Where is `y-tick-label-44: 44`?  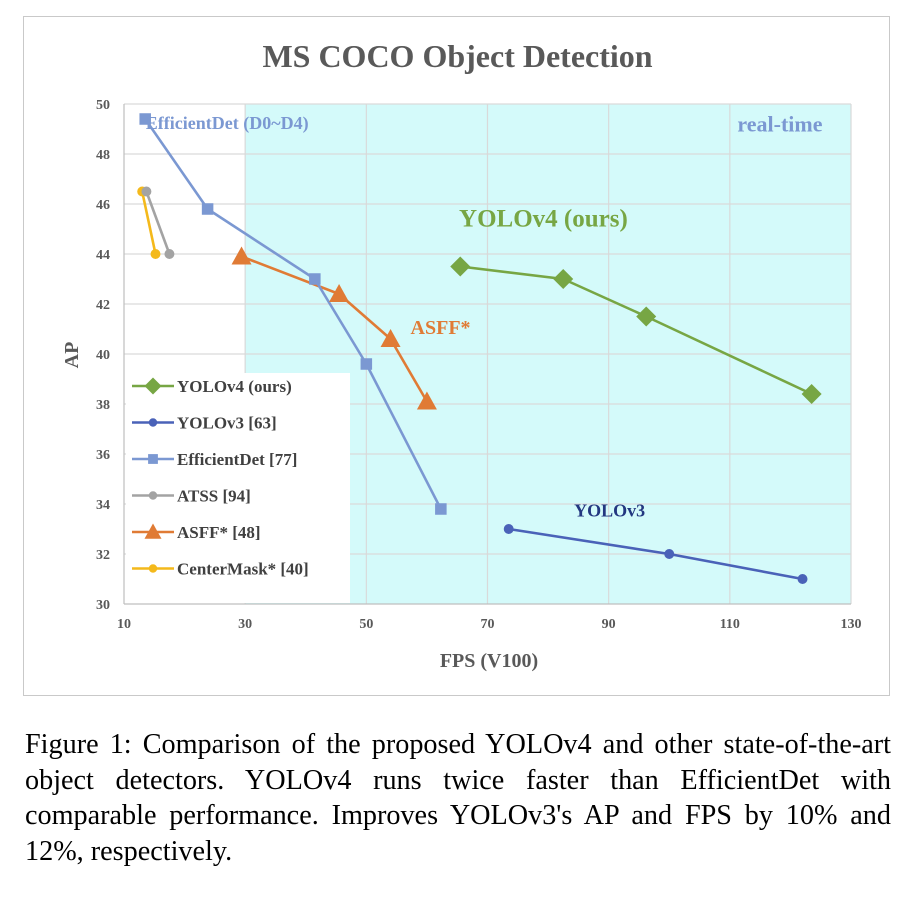
y-tick-label-44: 44 is located at coordinates (103, 255).